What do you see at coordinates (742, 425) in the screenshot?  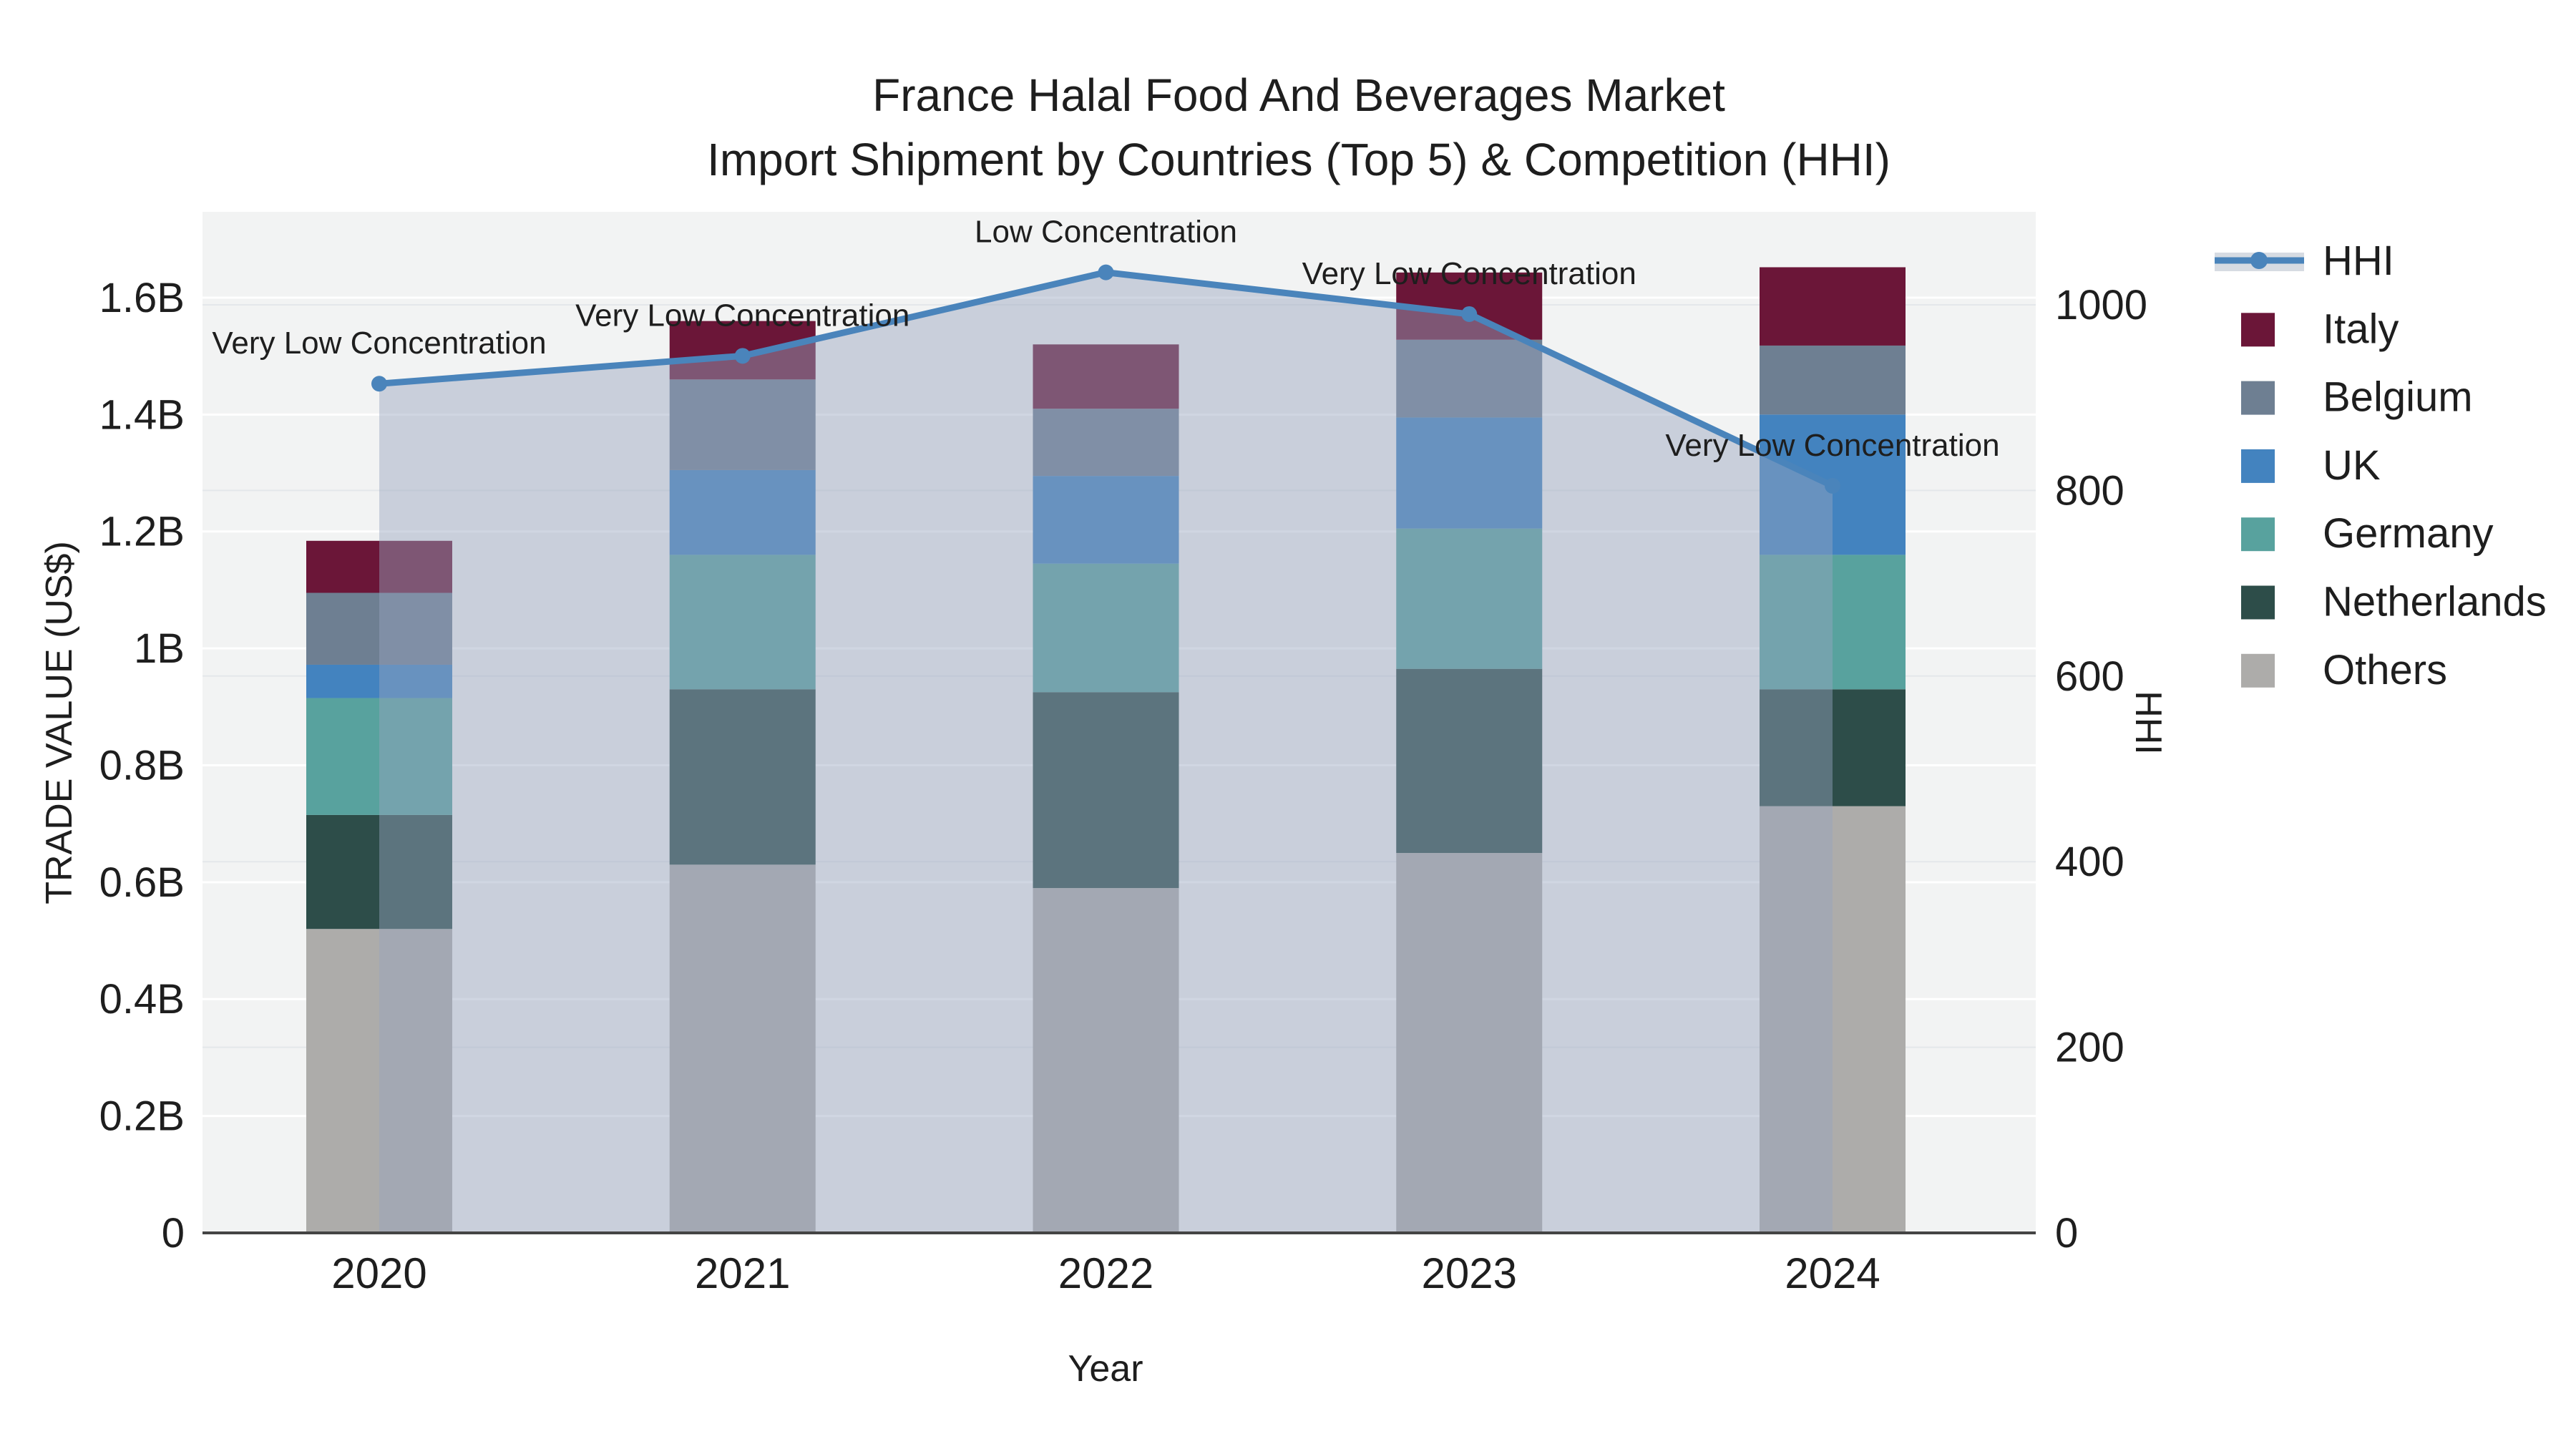 I see `bar-segment-belgium-2021` at bounding box center [742, 425].